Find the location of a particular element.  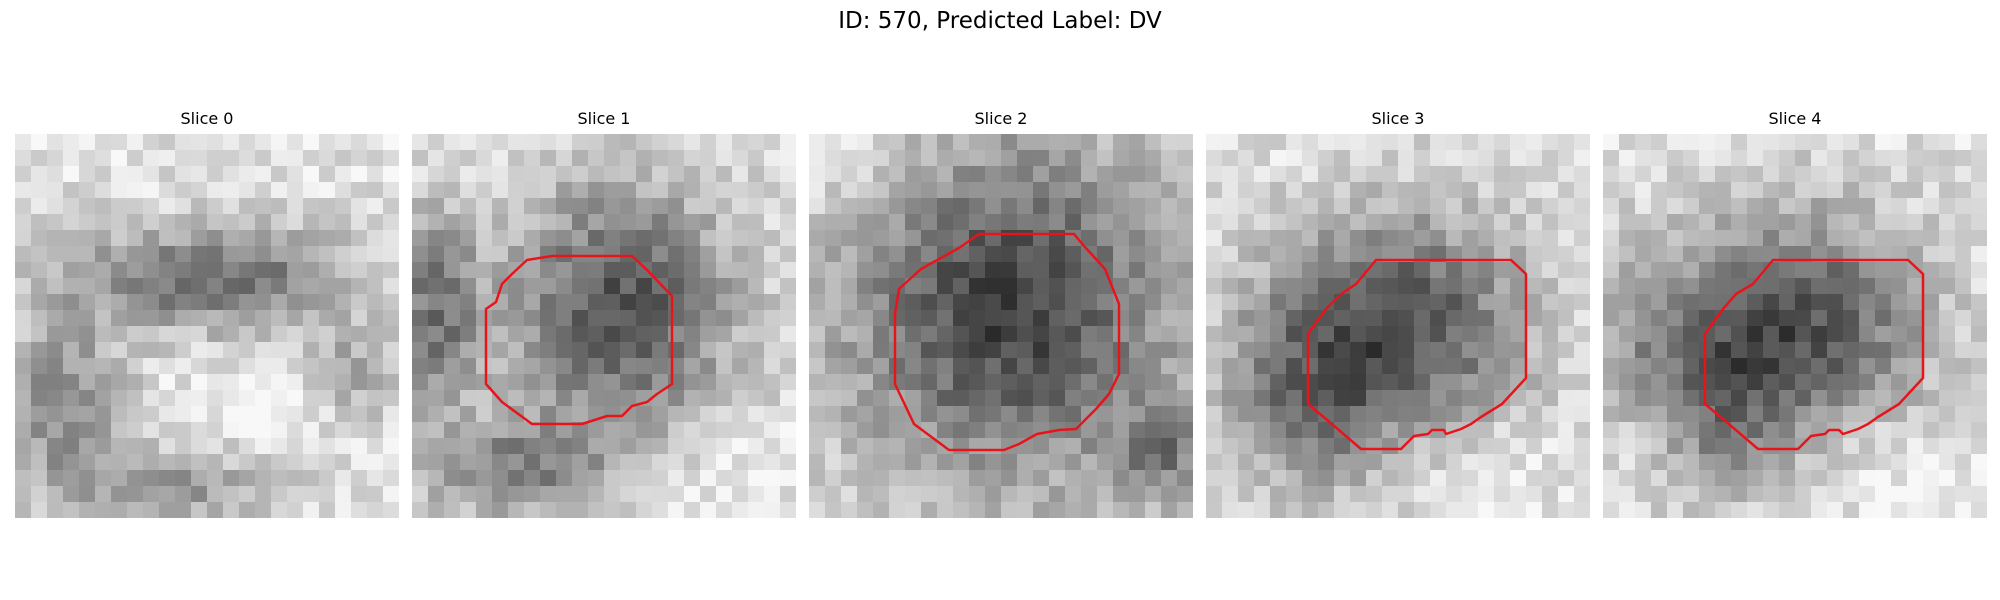

slice-4-image is located at coordinates (1795, 326).